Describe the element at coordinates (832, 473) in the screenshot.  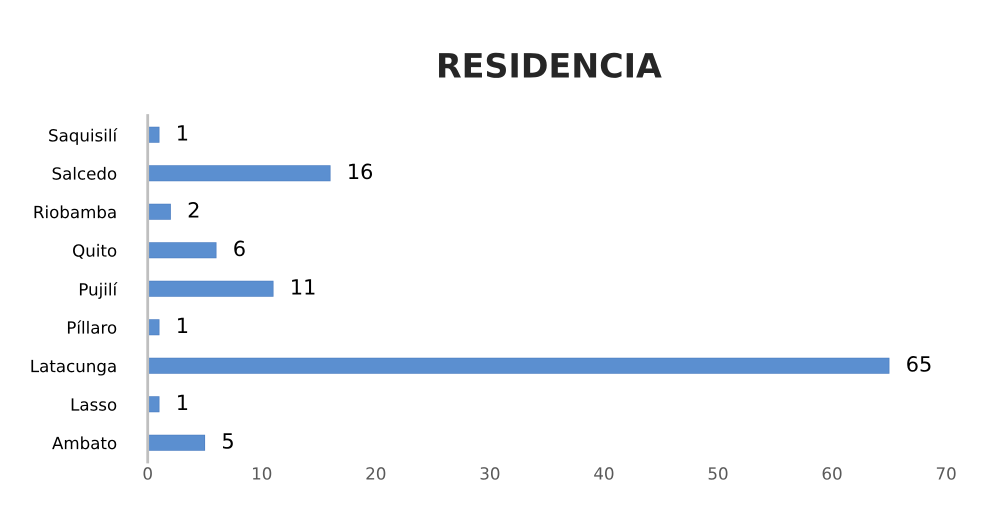
I see `x-tick-label: 60` at that location.